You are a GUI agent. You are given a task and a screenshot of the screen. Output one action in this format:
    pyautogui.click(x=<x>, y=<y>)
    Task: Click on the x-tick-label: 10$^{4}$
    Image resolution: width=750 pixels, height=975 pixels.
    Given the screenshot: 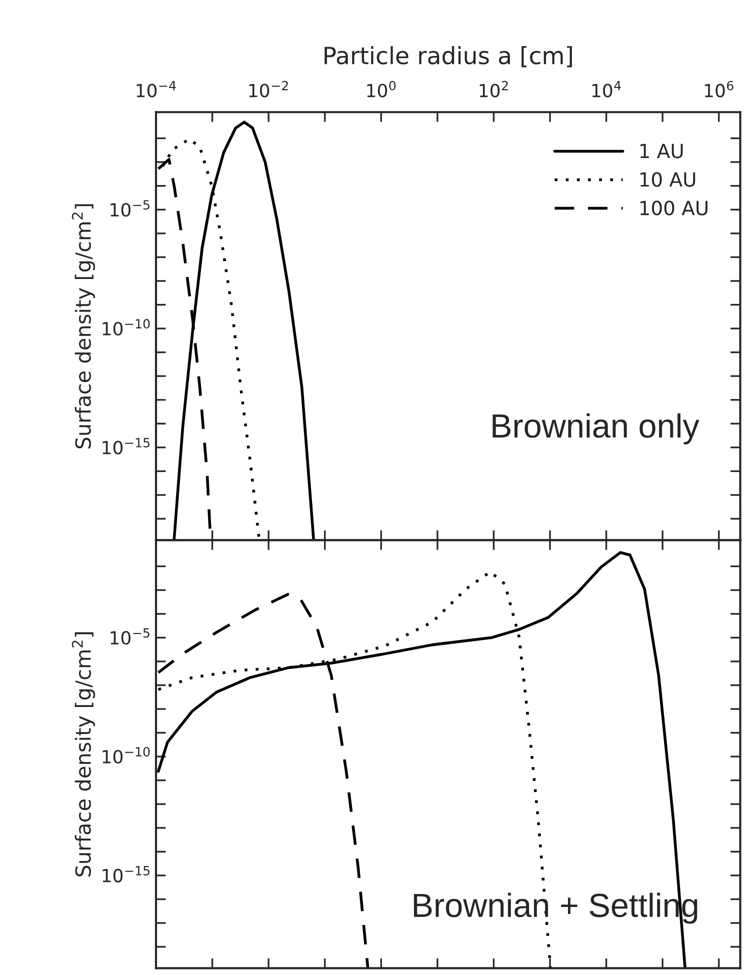 What is the action you would take?
    pyautogui.click(x=606, y=89)
    